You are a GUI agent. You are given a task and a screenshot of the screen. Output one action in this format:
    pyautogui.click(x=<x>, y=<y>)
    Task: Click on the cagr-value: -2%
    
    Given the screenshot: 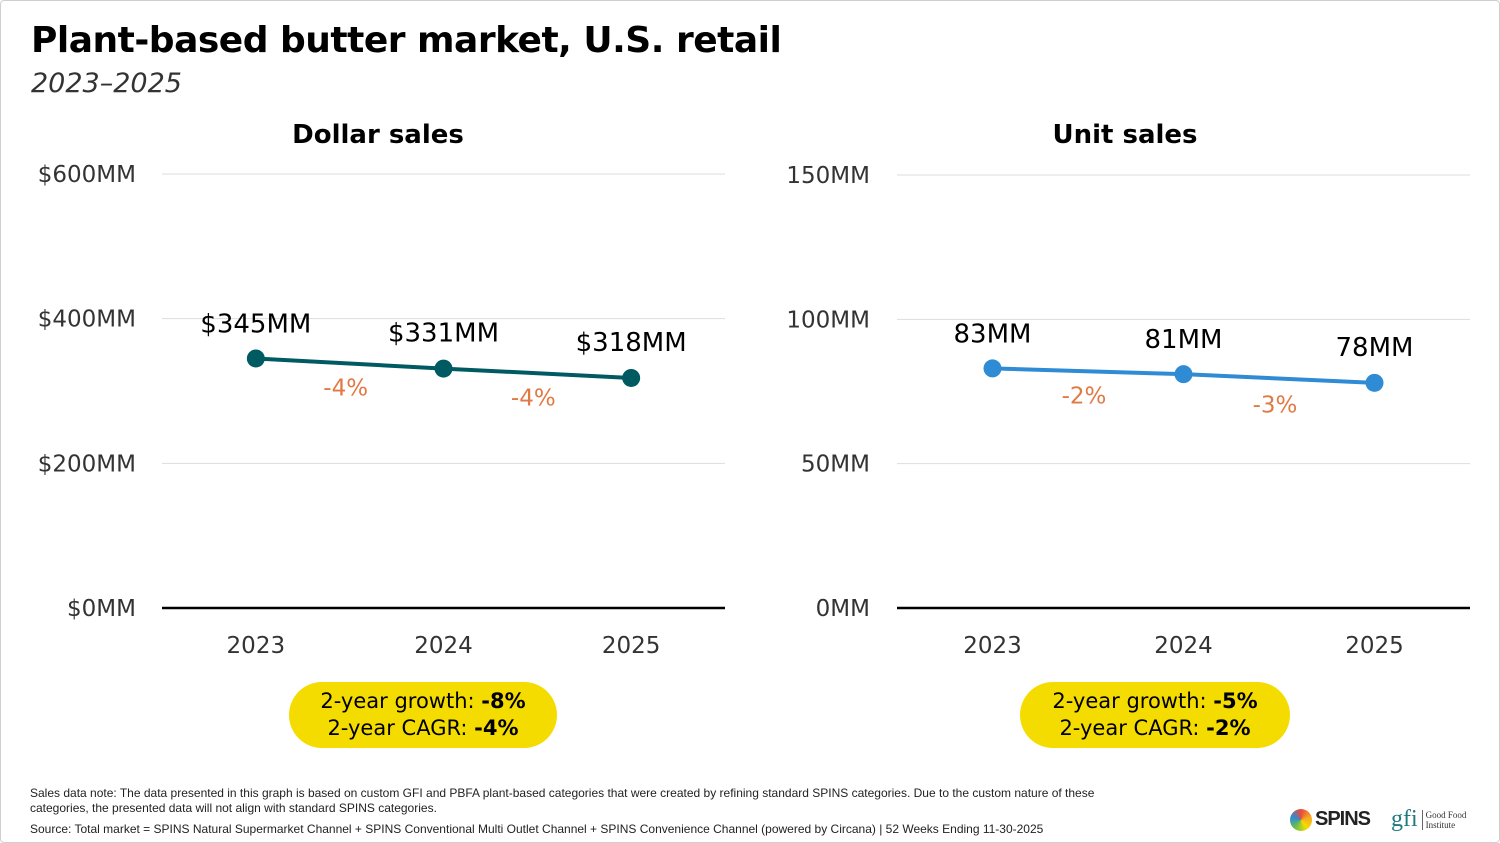 What is the action you would take?
    pyautogui.click(x=1228, y=728)
    